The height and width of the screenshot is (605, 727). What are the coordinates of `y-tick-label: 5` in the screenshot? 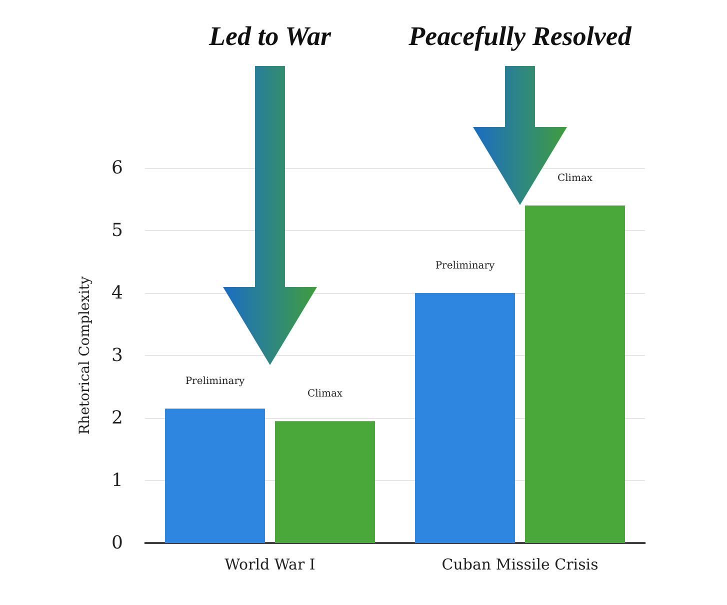 It's located at (117, 230).